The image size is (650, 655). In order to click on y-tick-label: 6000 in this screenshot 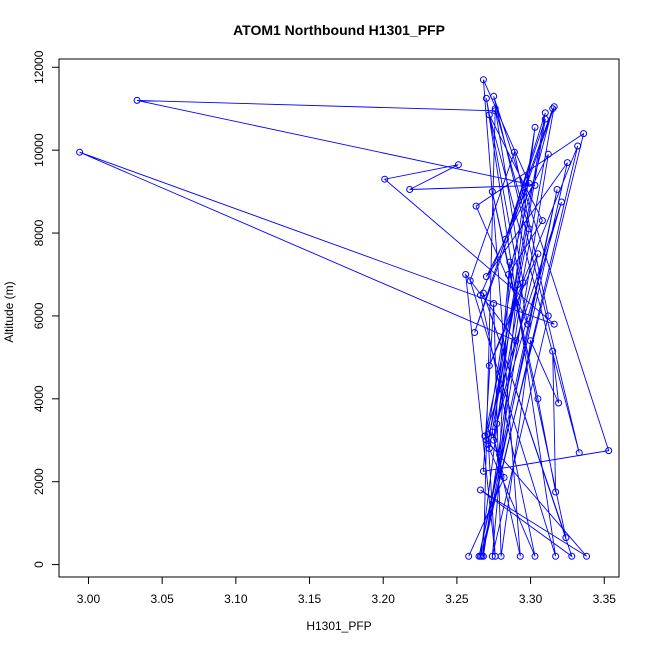, I will do `click(39, 315)`.